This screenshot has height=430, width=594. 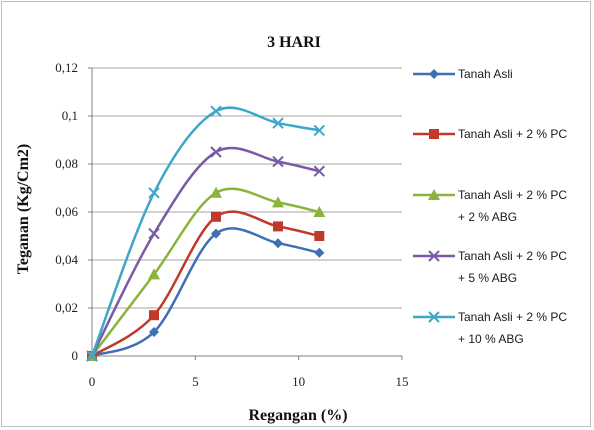 What do you see at coordinates (205, 292) in the screenshot?
I see `series-line` at bounding box center [205, 292].